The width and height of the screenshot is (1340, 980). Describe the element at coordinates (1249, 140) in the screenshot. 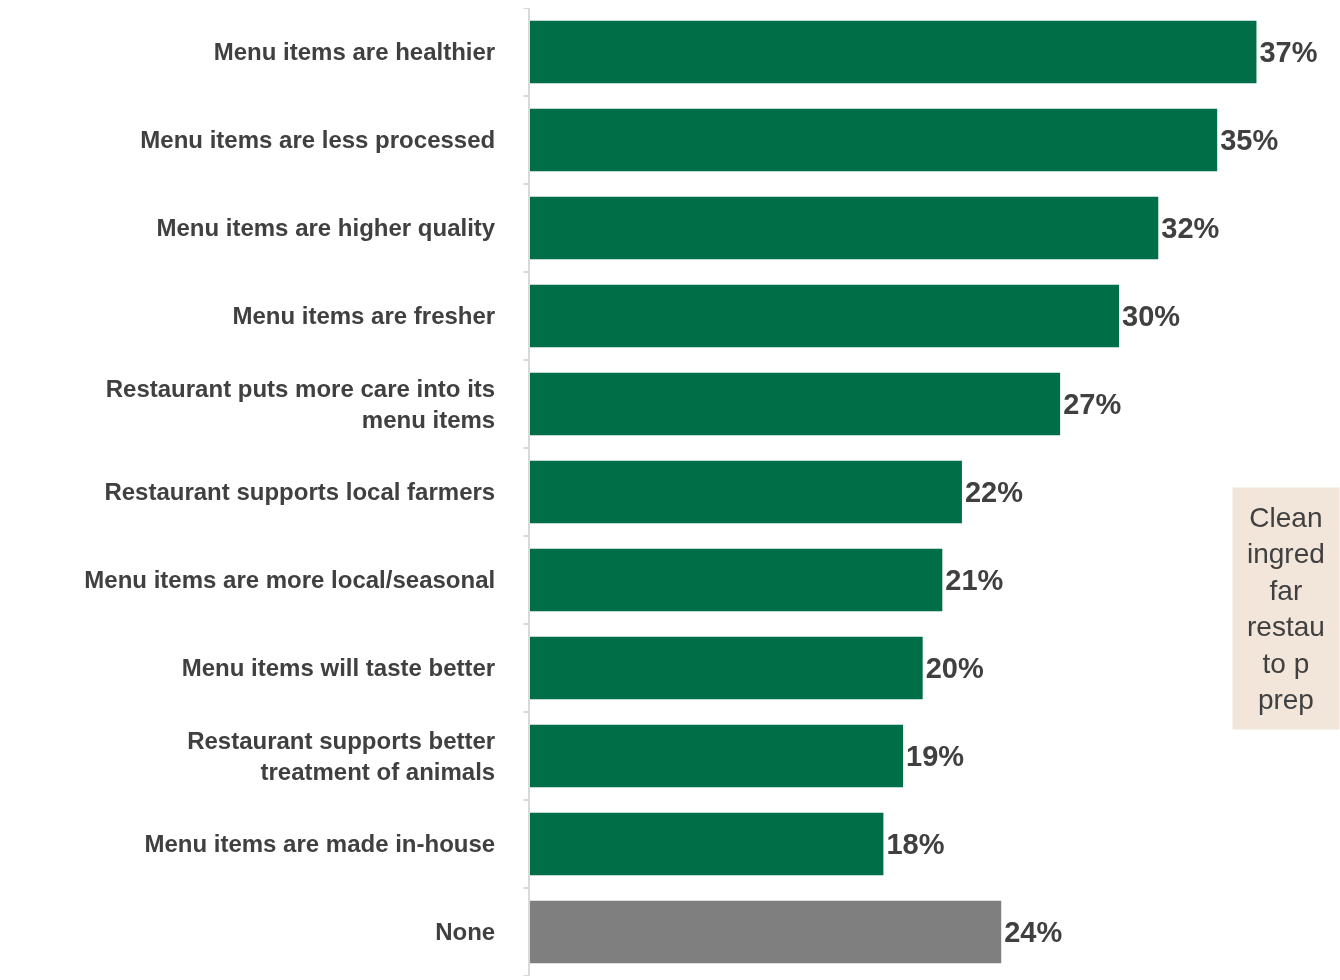

I see `data-label: 35%` at that location.